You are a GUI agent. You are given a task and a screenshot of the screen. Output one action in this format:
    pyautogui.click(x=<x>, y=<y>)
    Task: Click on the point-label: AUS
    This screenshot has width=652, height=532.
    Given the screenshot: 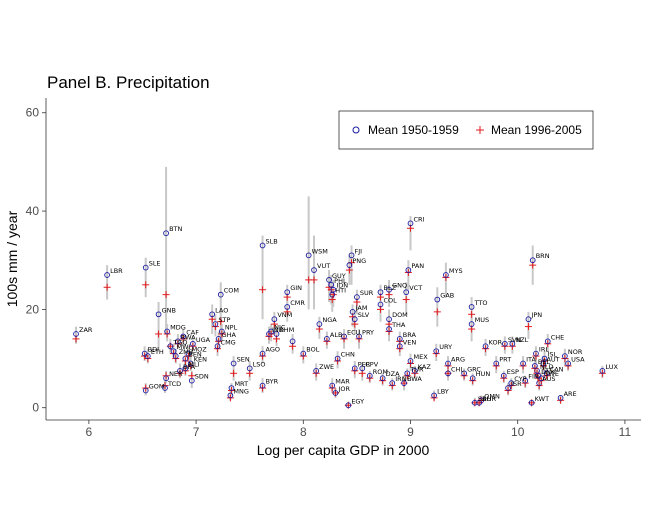 What is the action you would take?
    pyautogui.click(x=548, y=379)
    